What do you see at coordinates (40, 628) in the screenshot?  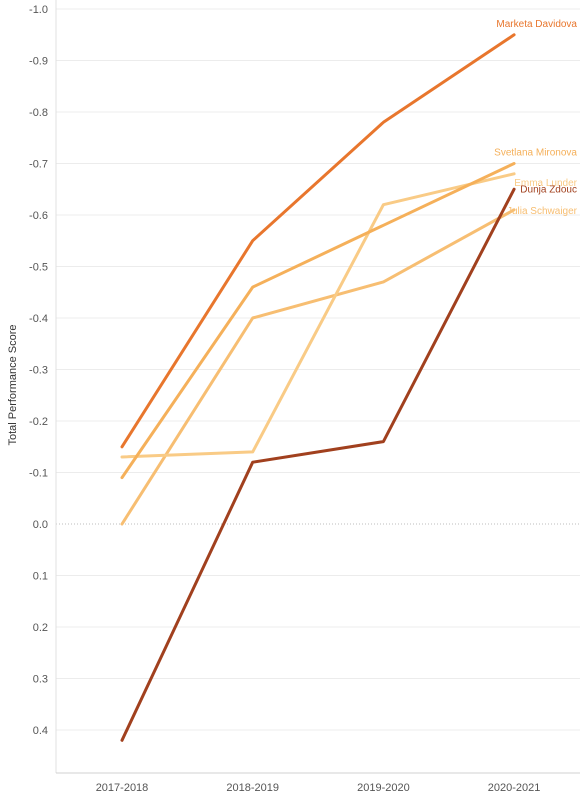 I see `y-tick-label: 0.2` at bounding box center [40, 628].